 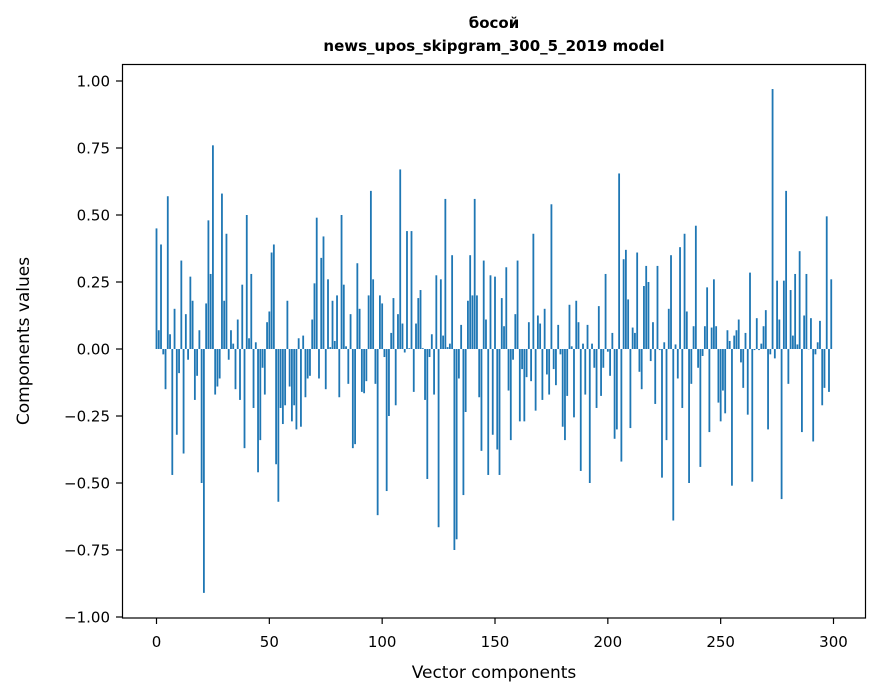 I want to click on x-tick-label: 250, so click(x=720, y=642).